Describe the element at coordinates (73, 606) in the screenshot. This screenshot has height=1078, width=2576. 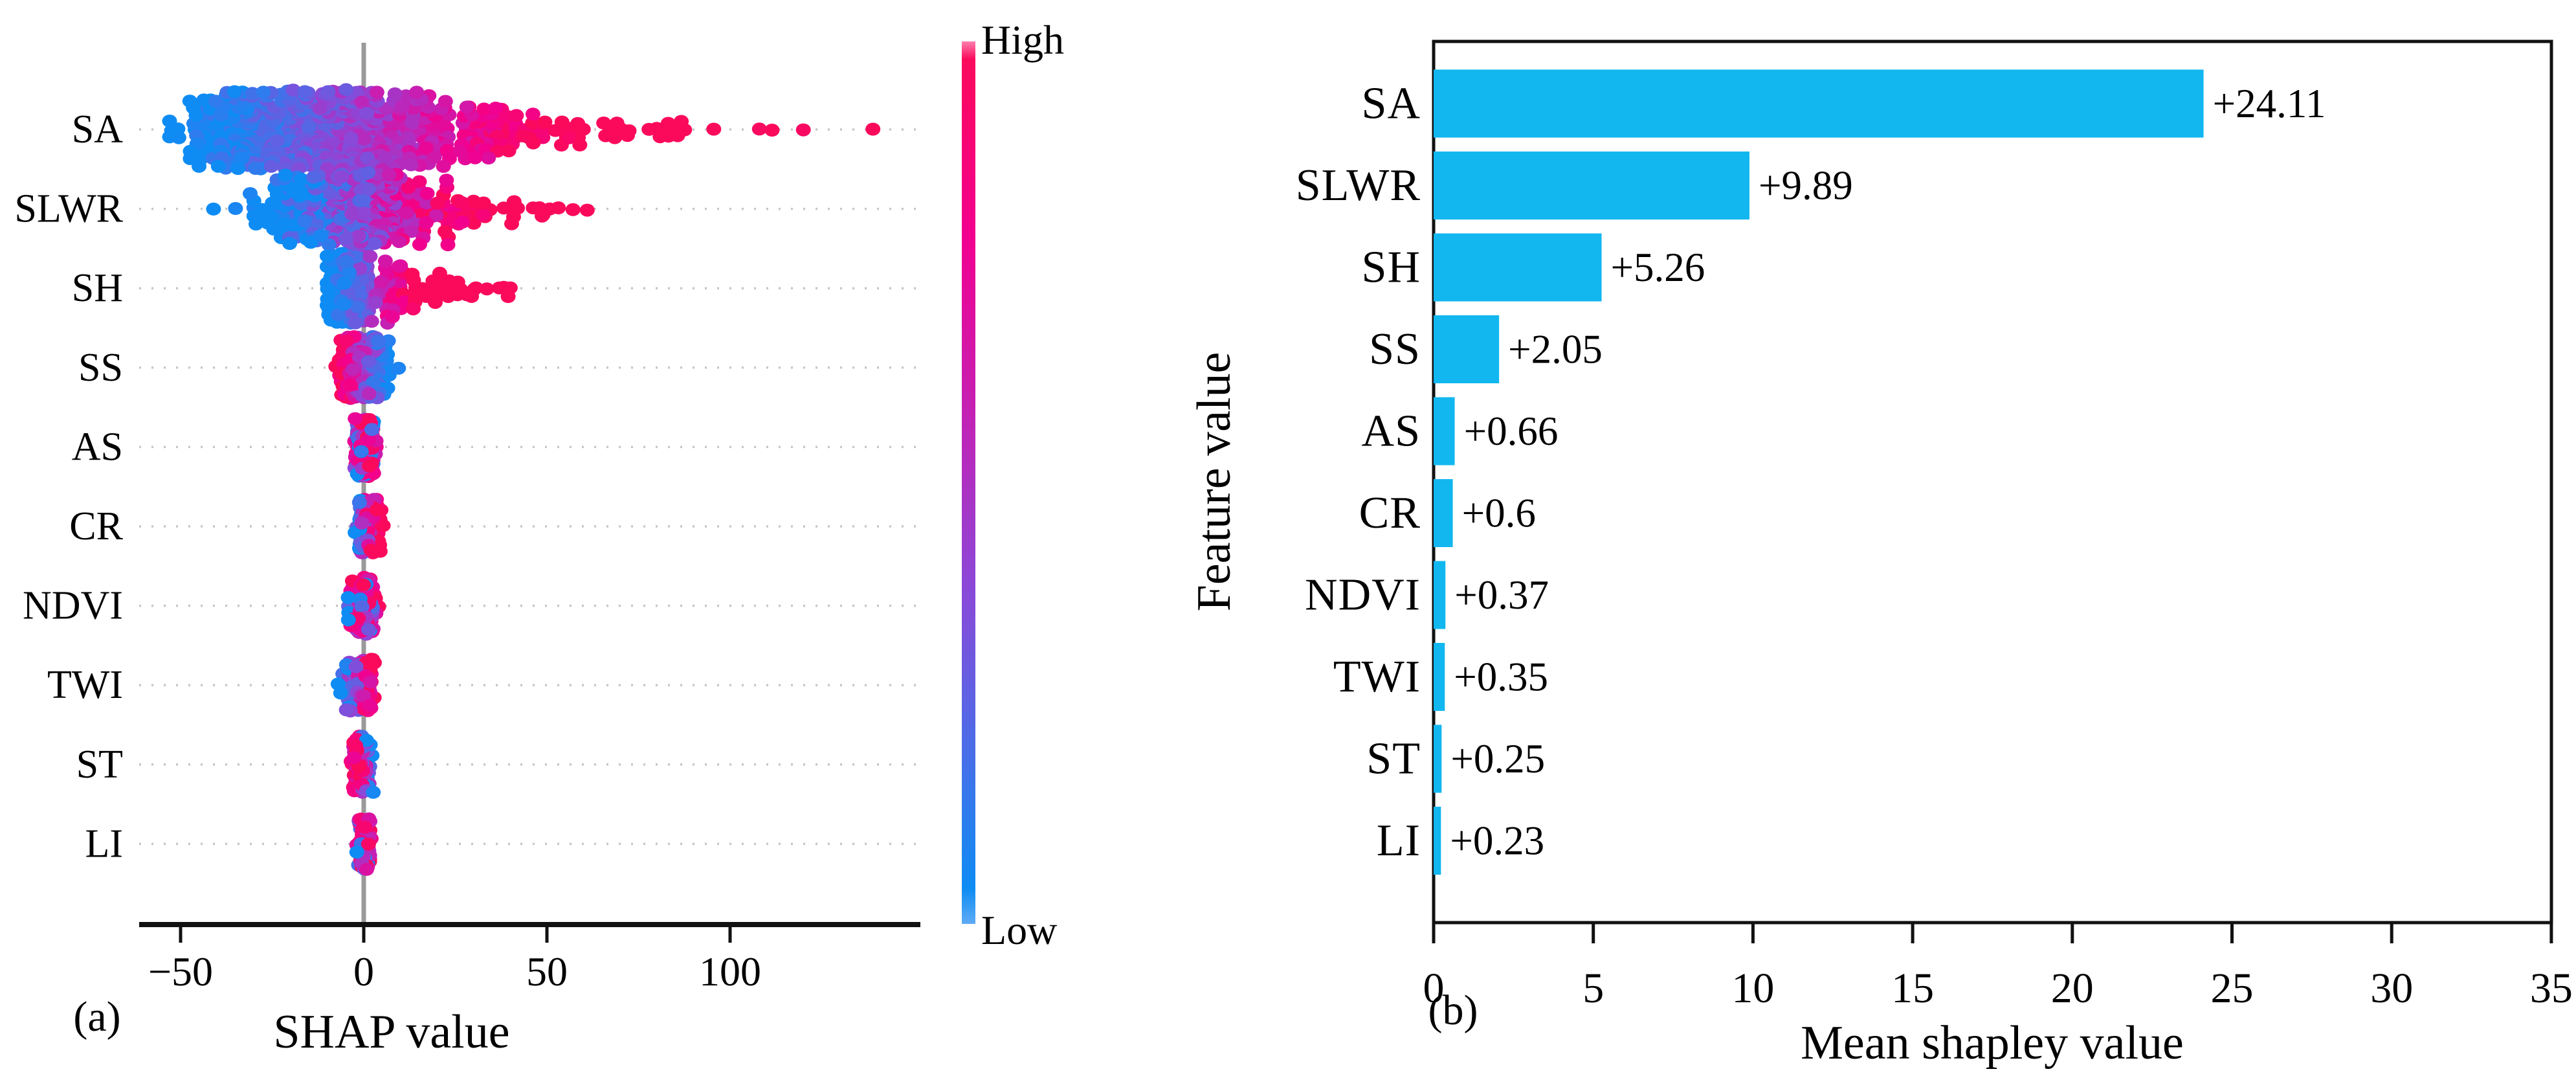
I see `feature-label-a-NDVI: NDVI` at that location.